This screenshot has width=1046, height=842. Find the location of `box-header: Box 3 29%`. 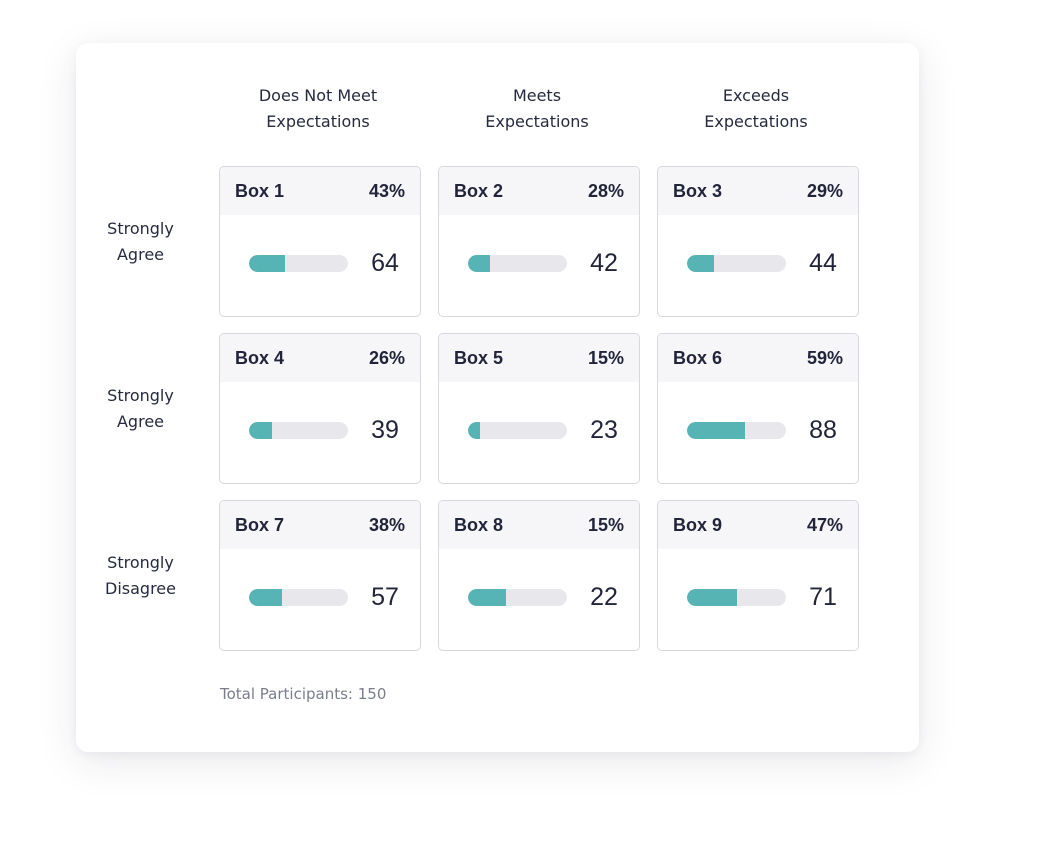

box-header: Box 3 29% is located at coordinates (758, 191).